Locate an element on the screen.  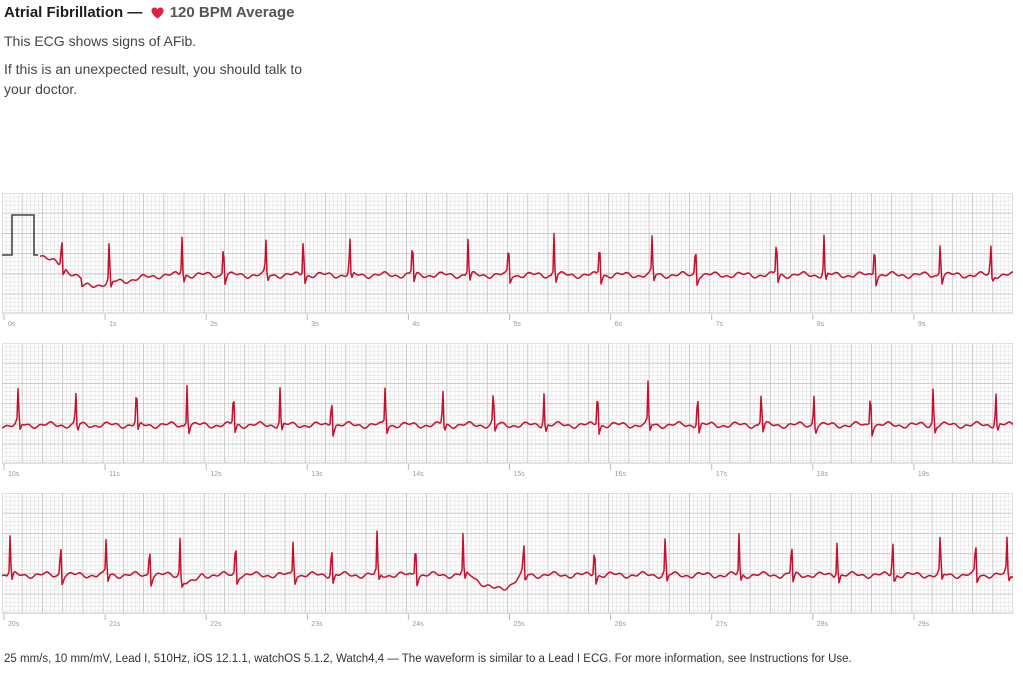
time-label: 20s is located at coordinates (14, 624).